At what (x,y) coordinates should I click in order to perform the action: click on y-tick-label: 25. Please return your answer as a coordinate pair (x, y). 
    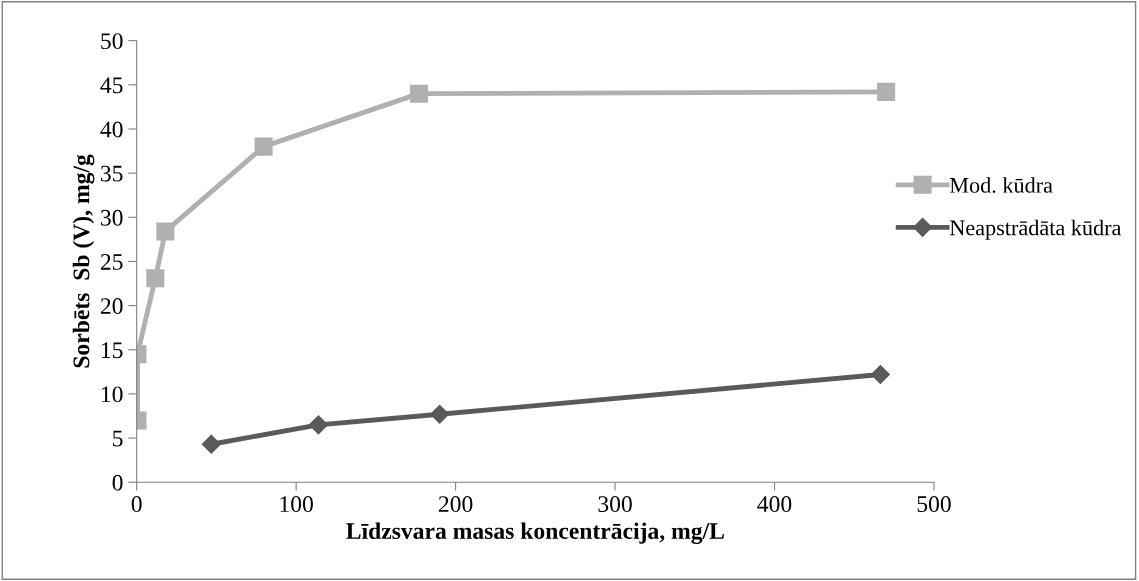
    Looking at the image, I should click on (111, 262).